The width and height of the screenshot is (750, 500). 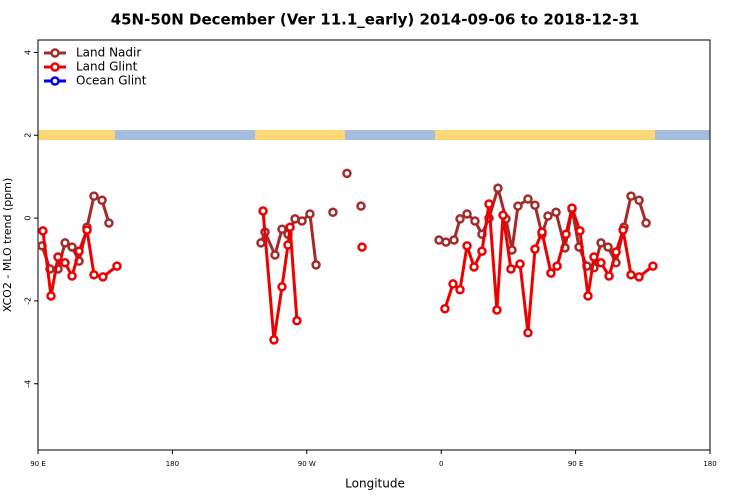 What do you see at coordinates (28, 384) in the screenshot?
I see `y-tick-label: -4` at bounding box center [28, 384].